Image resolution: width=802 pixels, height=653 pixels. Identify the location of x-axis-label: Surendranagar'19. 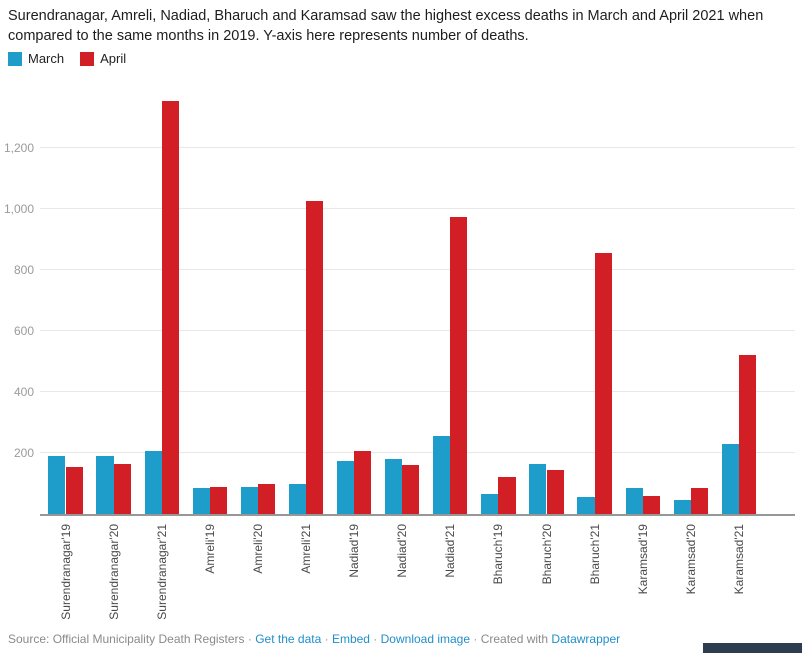
(65, 572).